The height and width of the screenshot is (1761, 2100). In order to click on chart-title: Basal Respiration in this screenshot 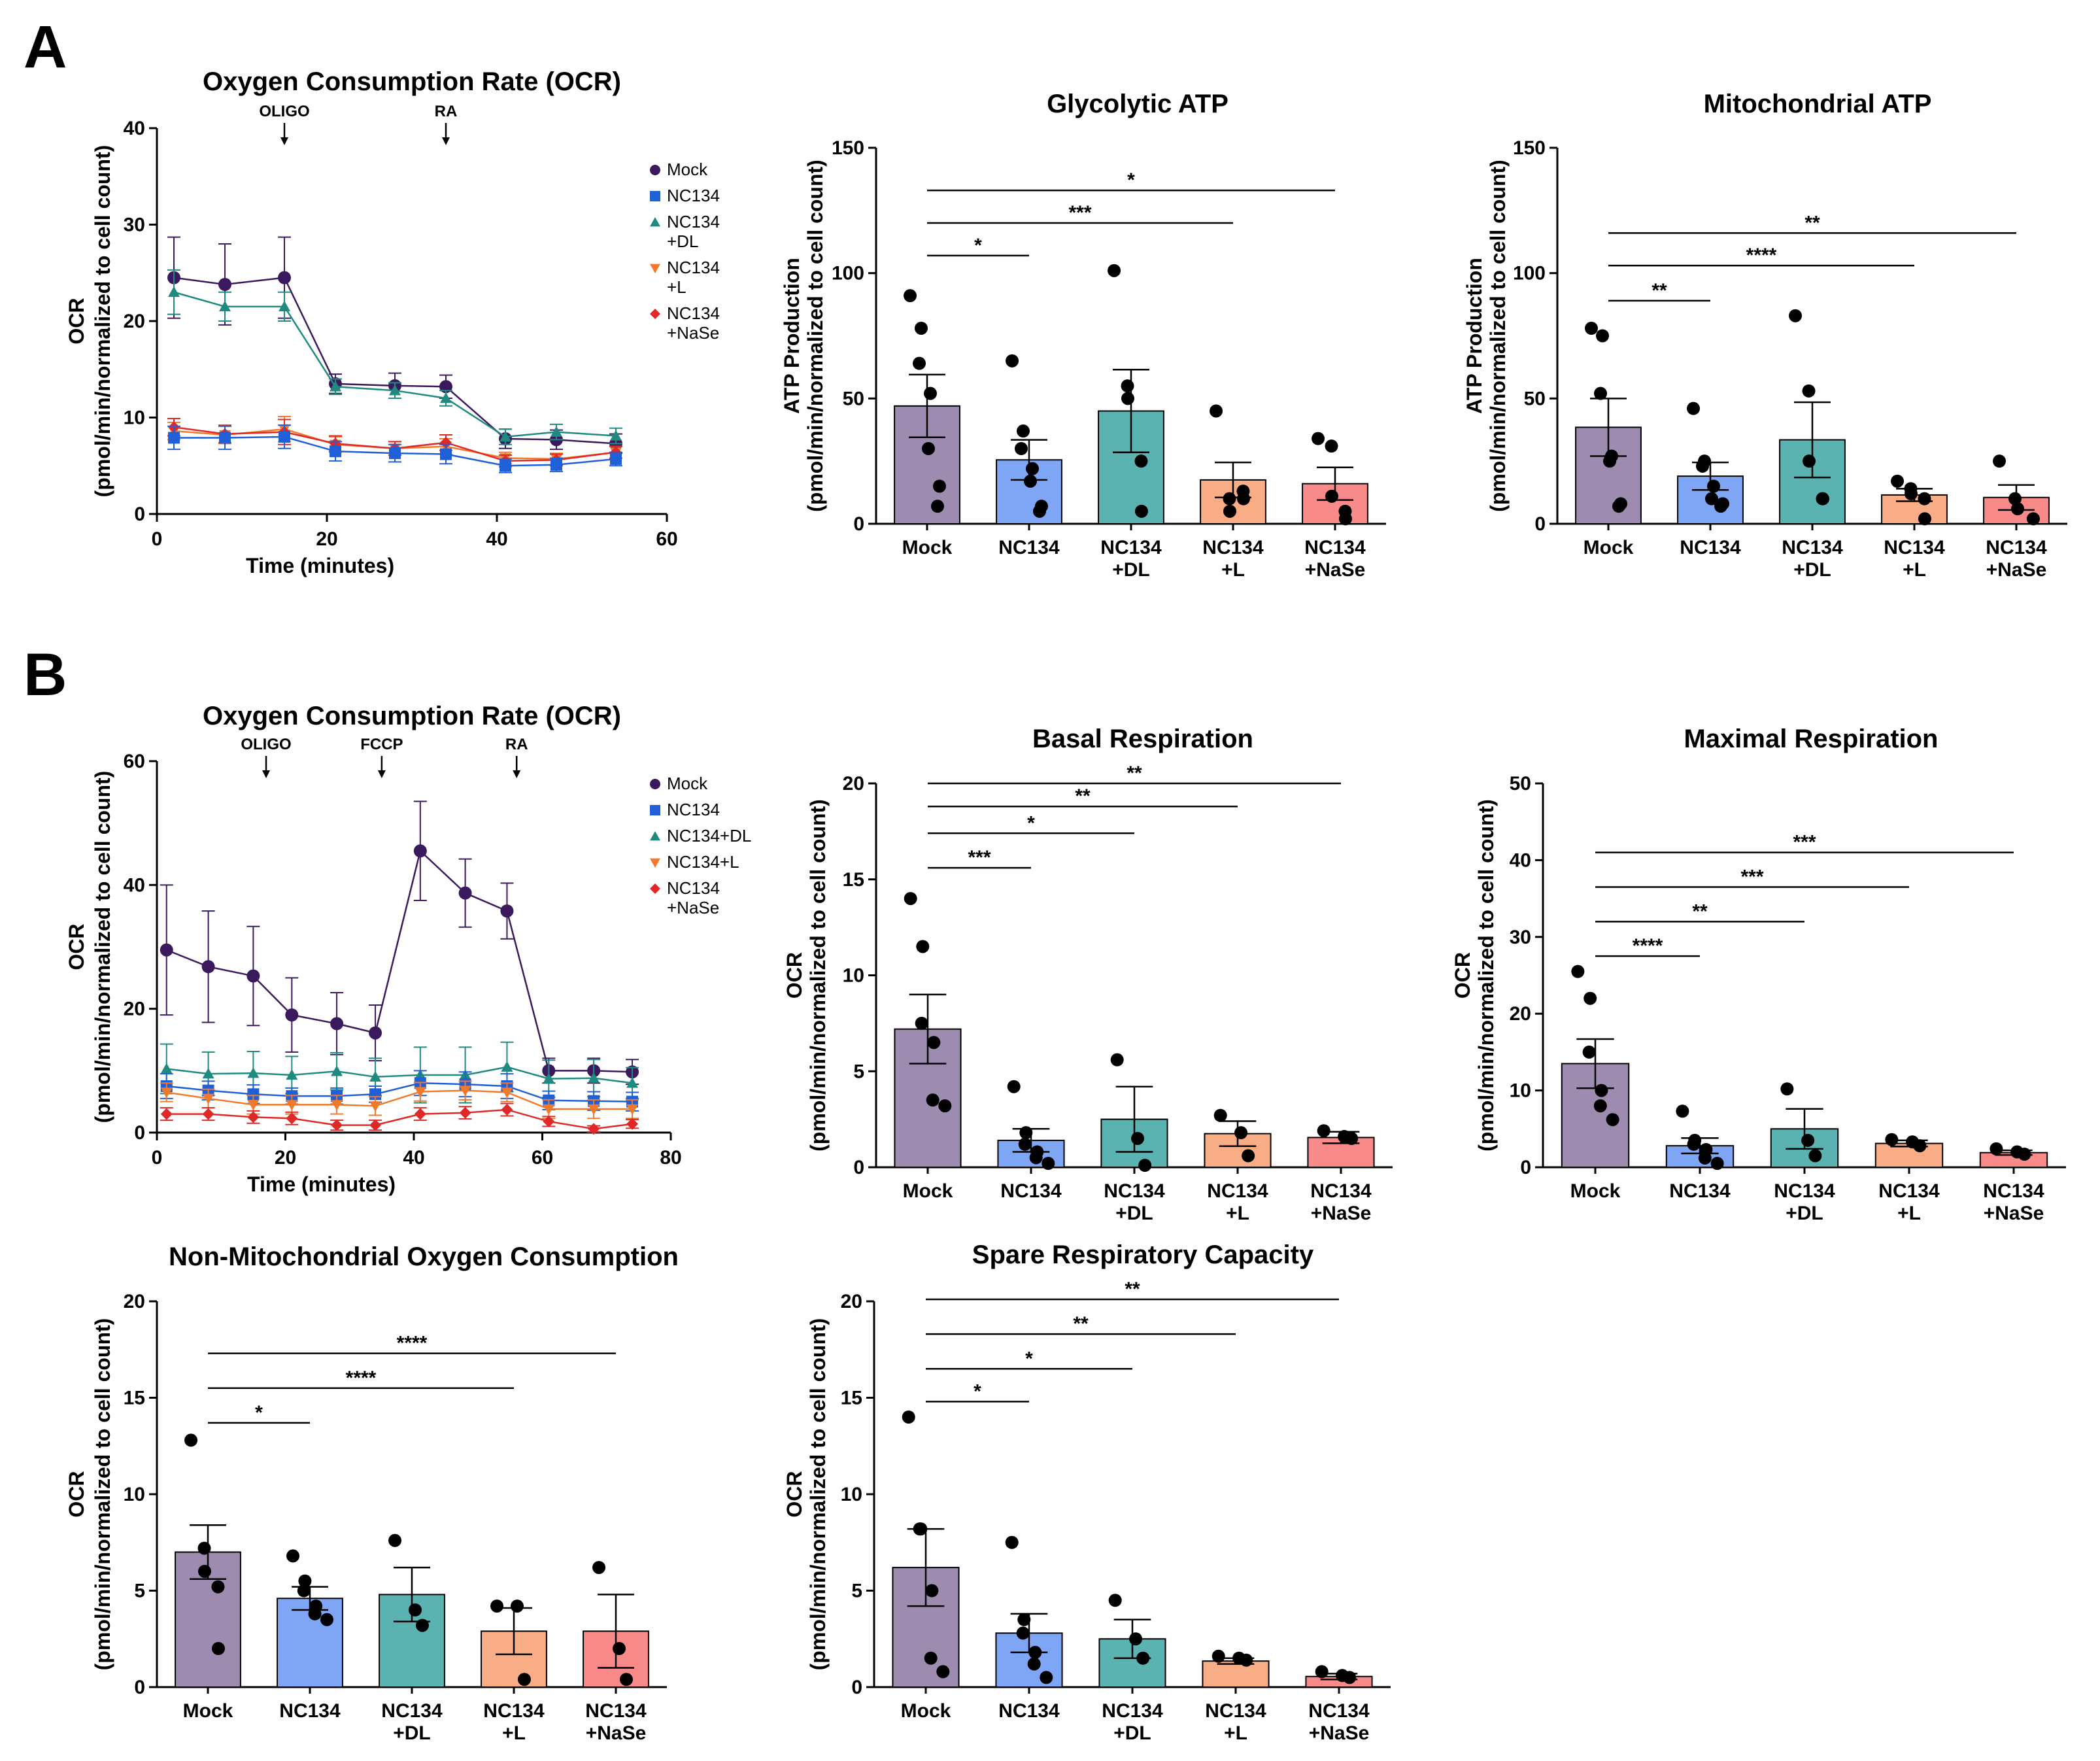, I will do `click(1142, 739)`.